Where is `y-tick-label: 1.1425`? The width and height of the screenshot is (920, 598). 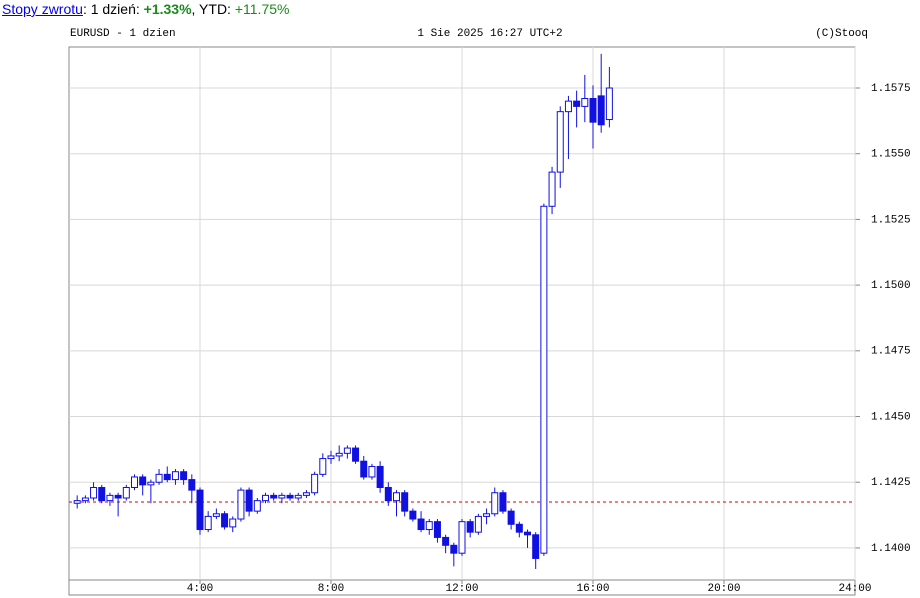 y-tick-label: 1.1425 is located at coordinates (891, 483).